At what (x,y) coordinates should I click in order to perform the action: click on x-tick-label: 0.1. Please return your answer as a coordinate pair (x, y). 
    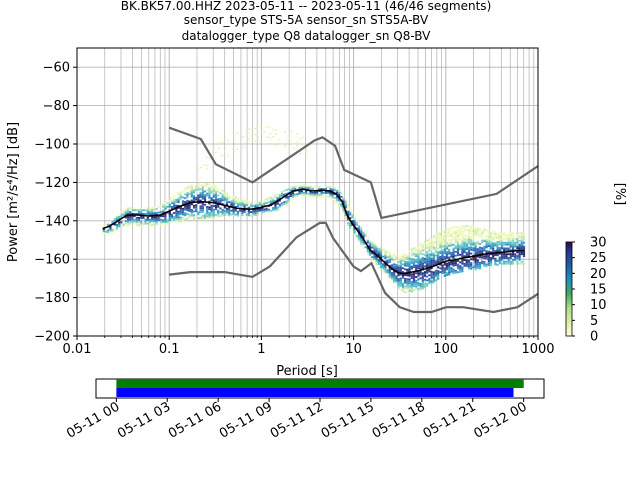
    Looking at the image, I should click on (169, 349).